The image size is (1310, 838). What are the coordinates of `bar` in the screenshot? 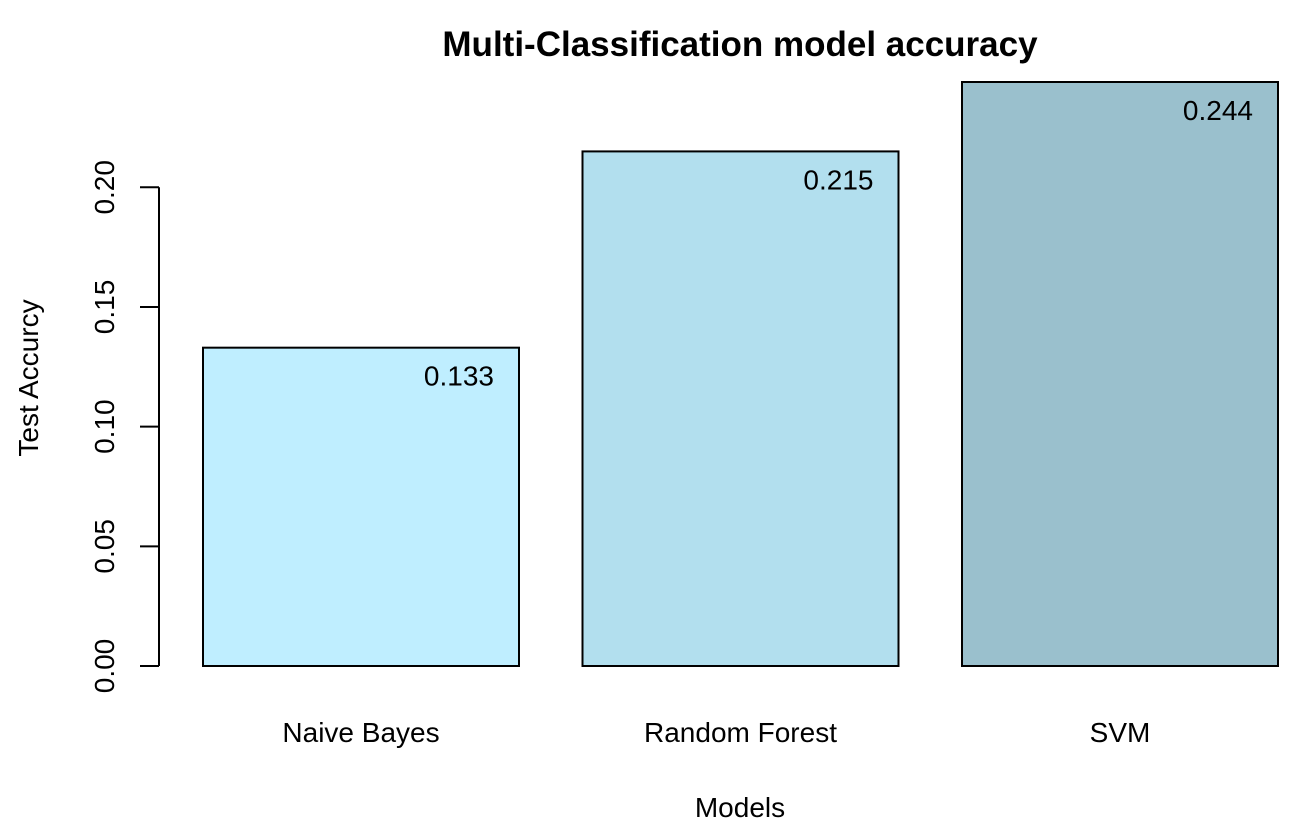 It's located at (361, 506).